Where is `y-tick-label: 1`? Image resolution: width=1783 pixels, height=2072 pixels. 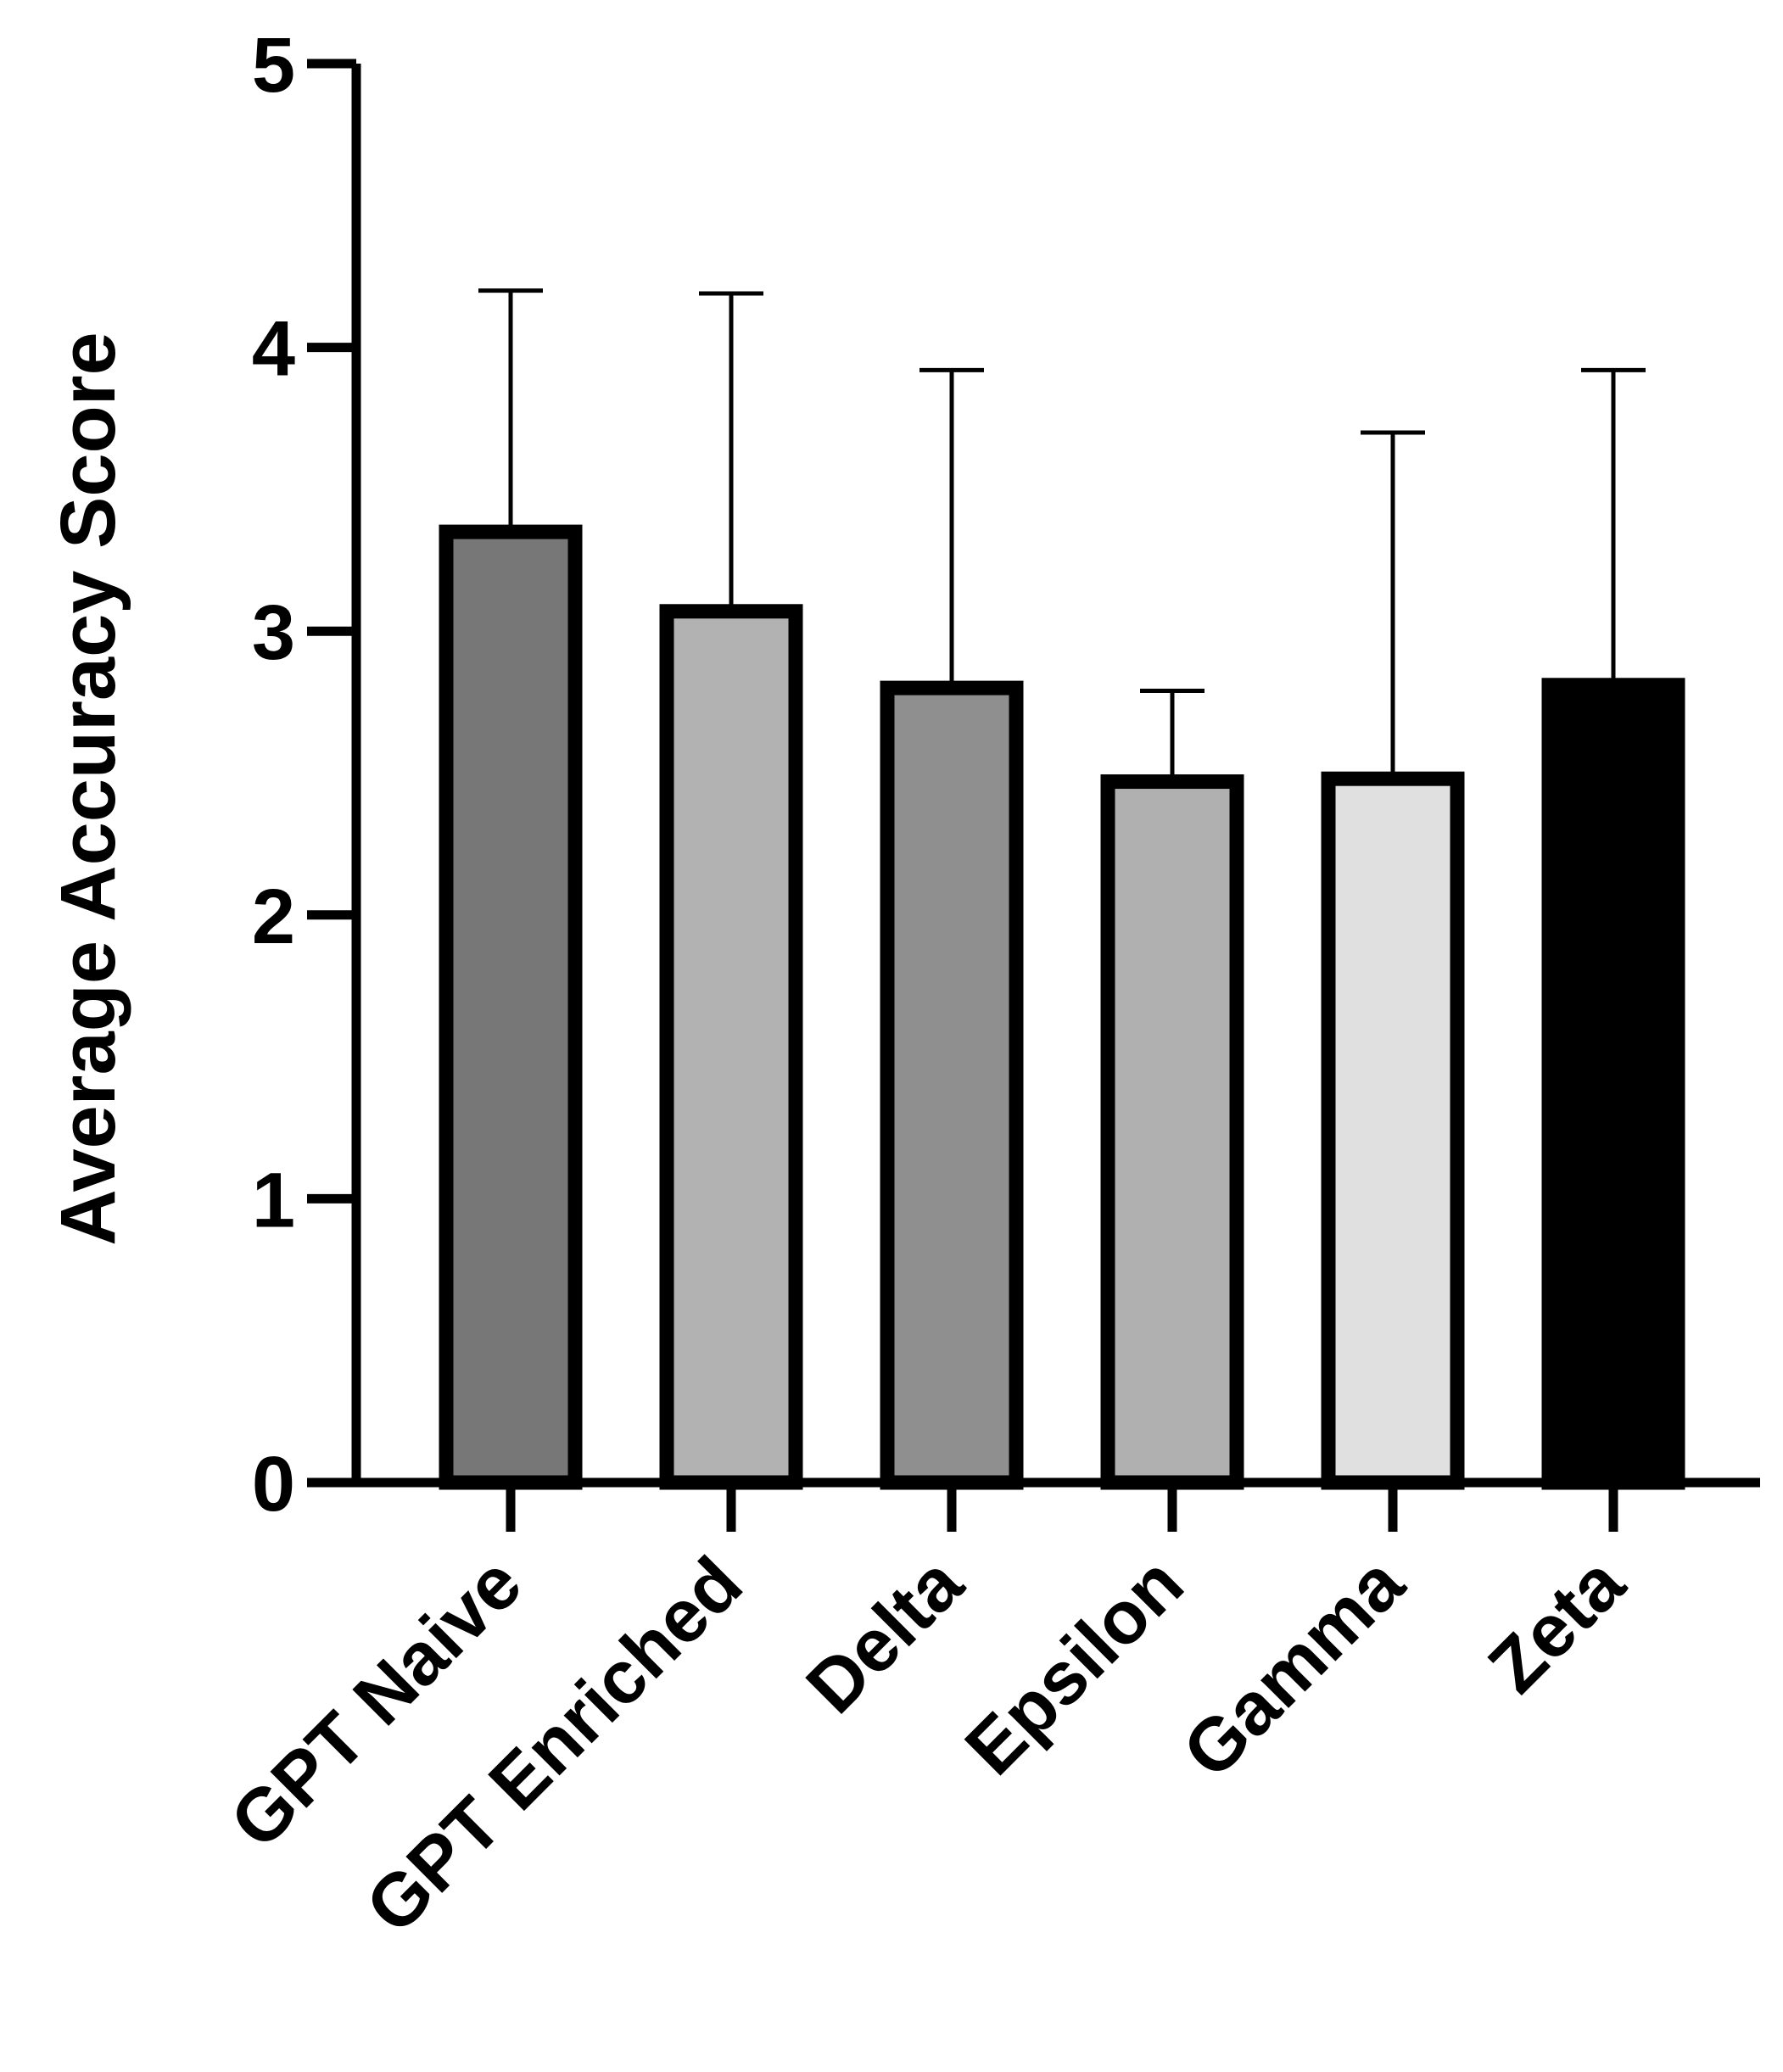 y-tick-label: 1 is located at coordinates (273, 1200).